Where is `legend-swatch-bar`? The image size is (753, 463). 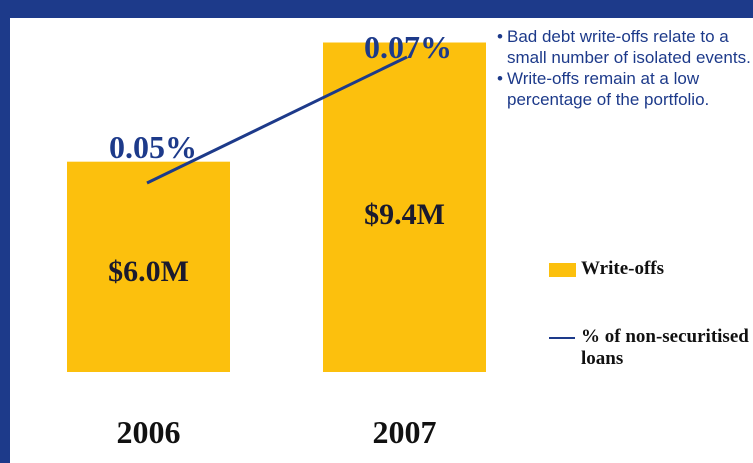
legend-swatch-bar is located at coordinates (562, 270).